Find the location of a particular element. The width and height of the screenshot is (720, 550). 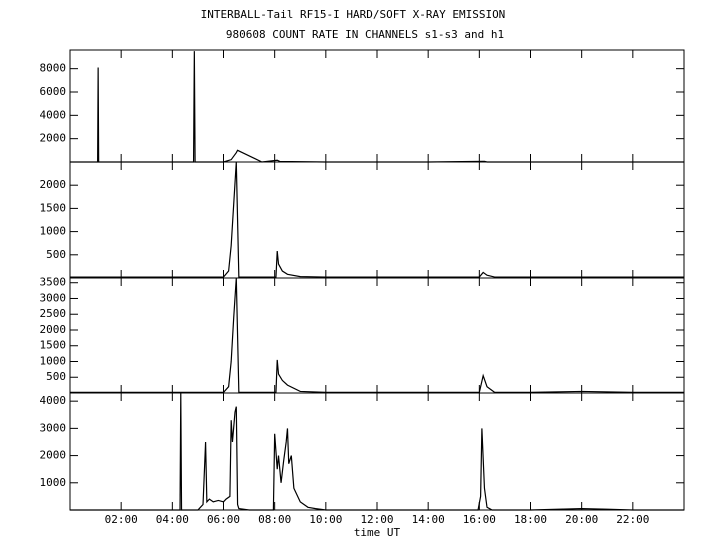

y-tick-label: 2500 is located at coordinates (53, 313).